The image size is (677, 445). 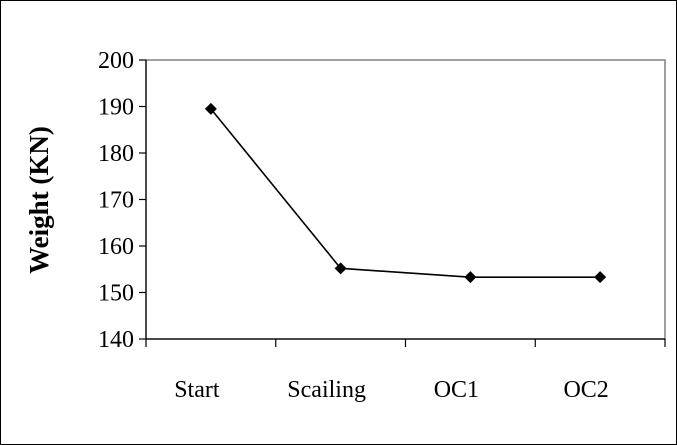 I want to click on y-tick-label: 200, so click(x=116, y=61).